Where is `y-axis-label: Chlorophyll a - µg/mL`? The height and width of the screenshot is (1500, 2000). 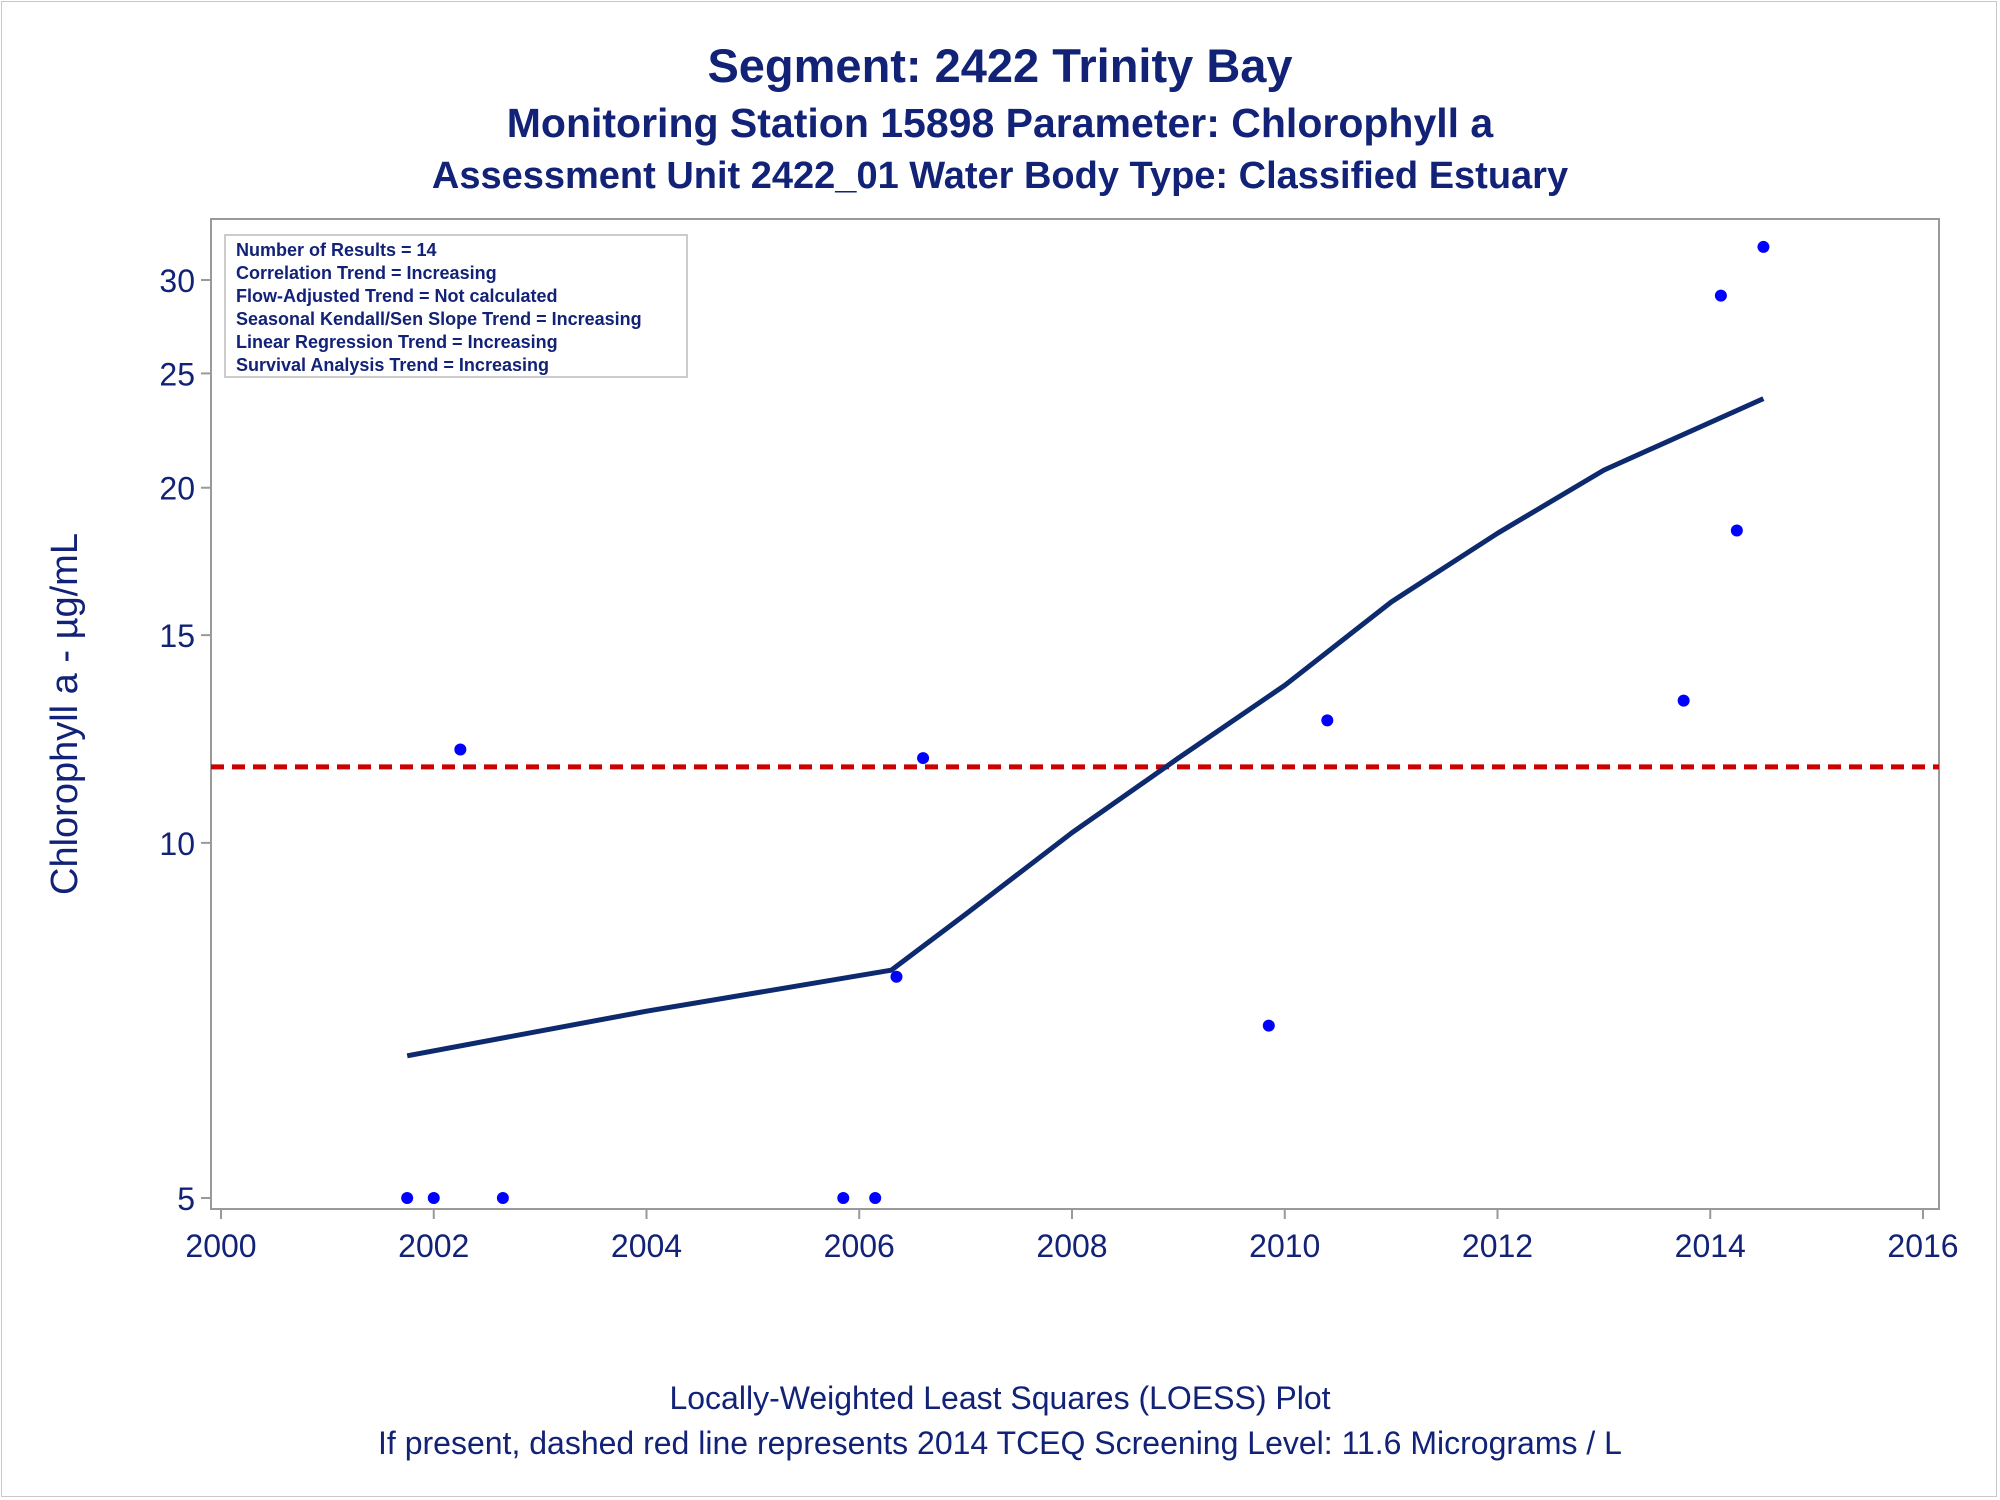
y-axis-label: Chlorophyll a - µg/mL is located at coordinates (65, 714).